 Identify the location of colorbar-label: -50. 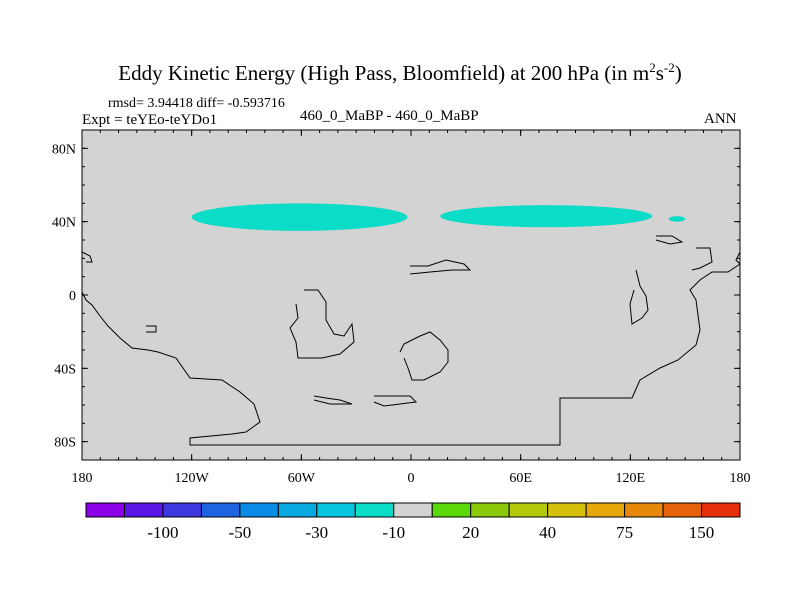
(240, 532).